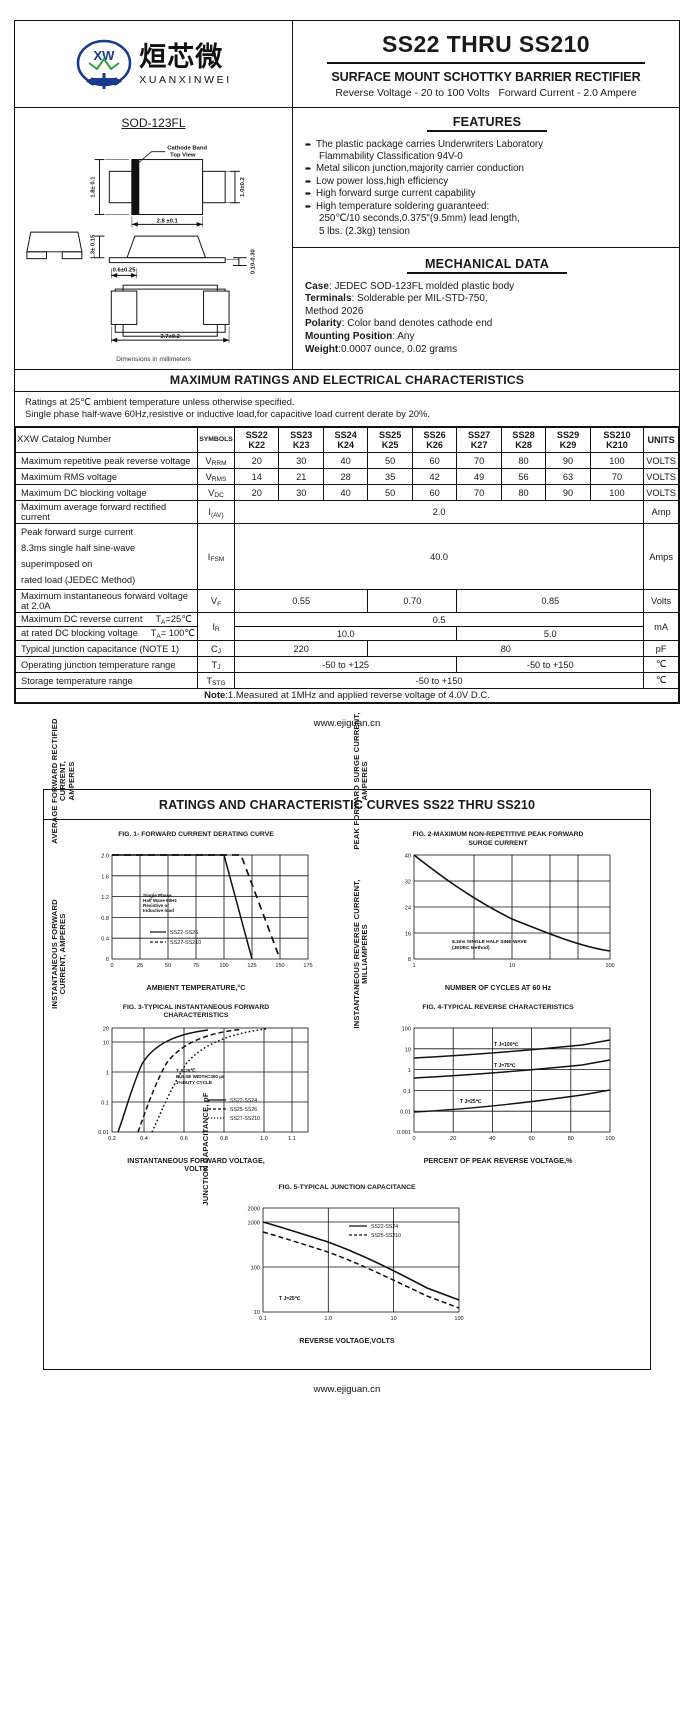  I want to click on mech-label: Mounting Position, so click(349, 337).